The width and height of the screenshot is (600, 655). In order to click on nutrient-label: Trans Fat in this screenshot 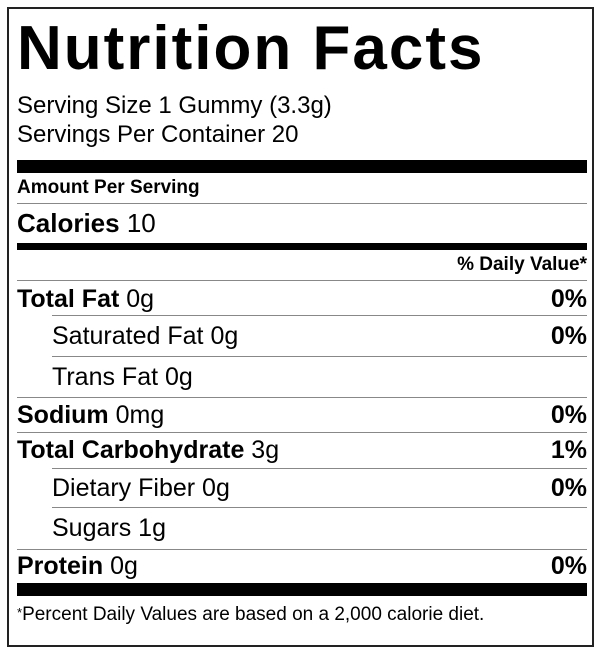, I will do `click(105, 376)`.